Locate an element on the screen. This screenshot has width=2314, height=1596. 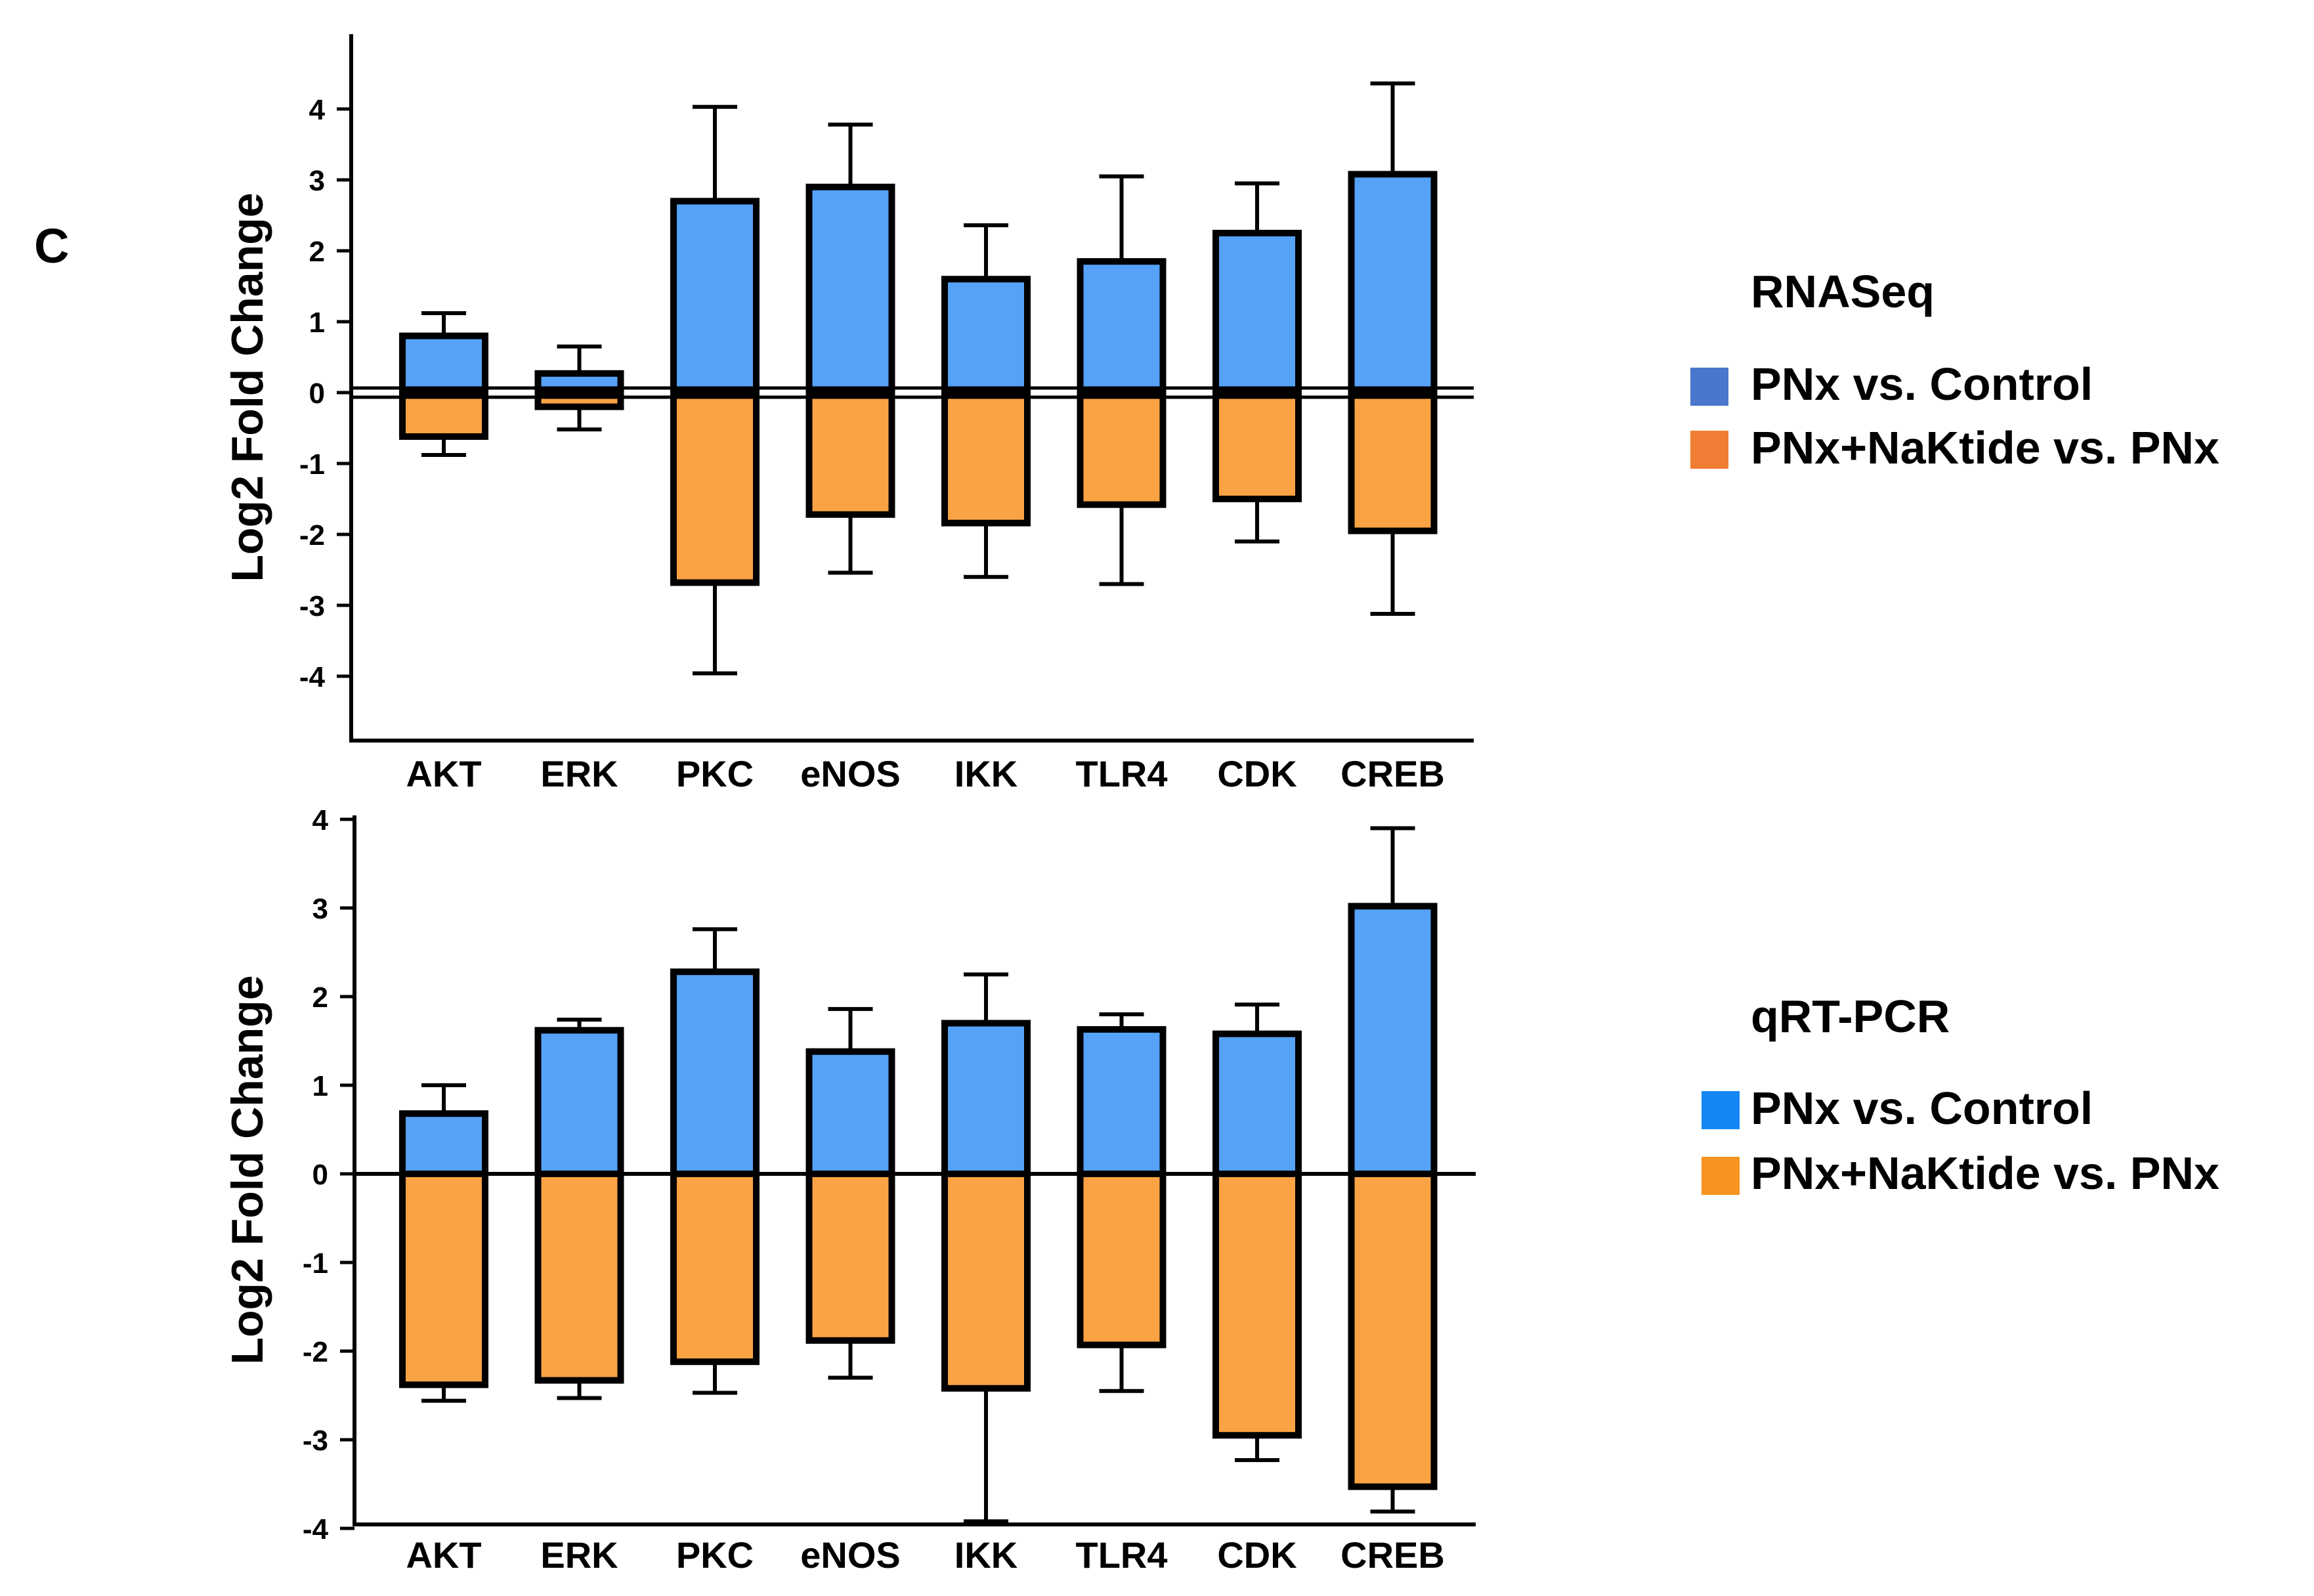
qrtpcr-legend-negative-swatch is located at coordinates (1721, 1176).